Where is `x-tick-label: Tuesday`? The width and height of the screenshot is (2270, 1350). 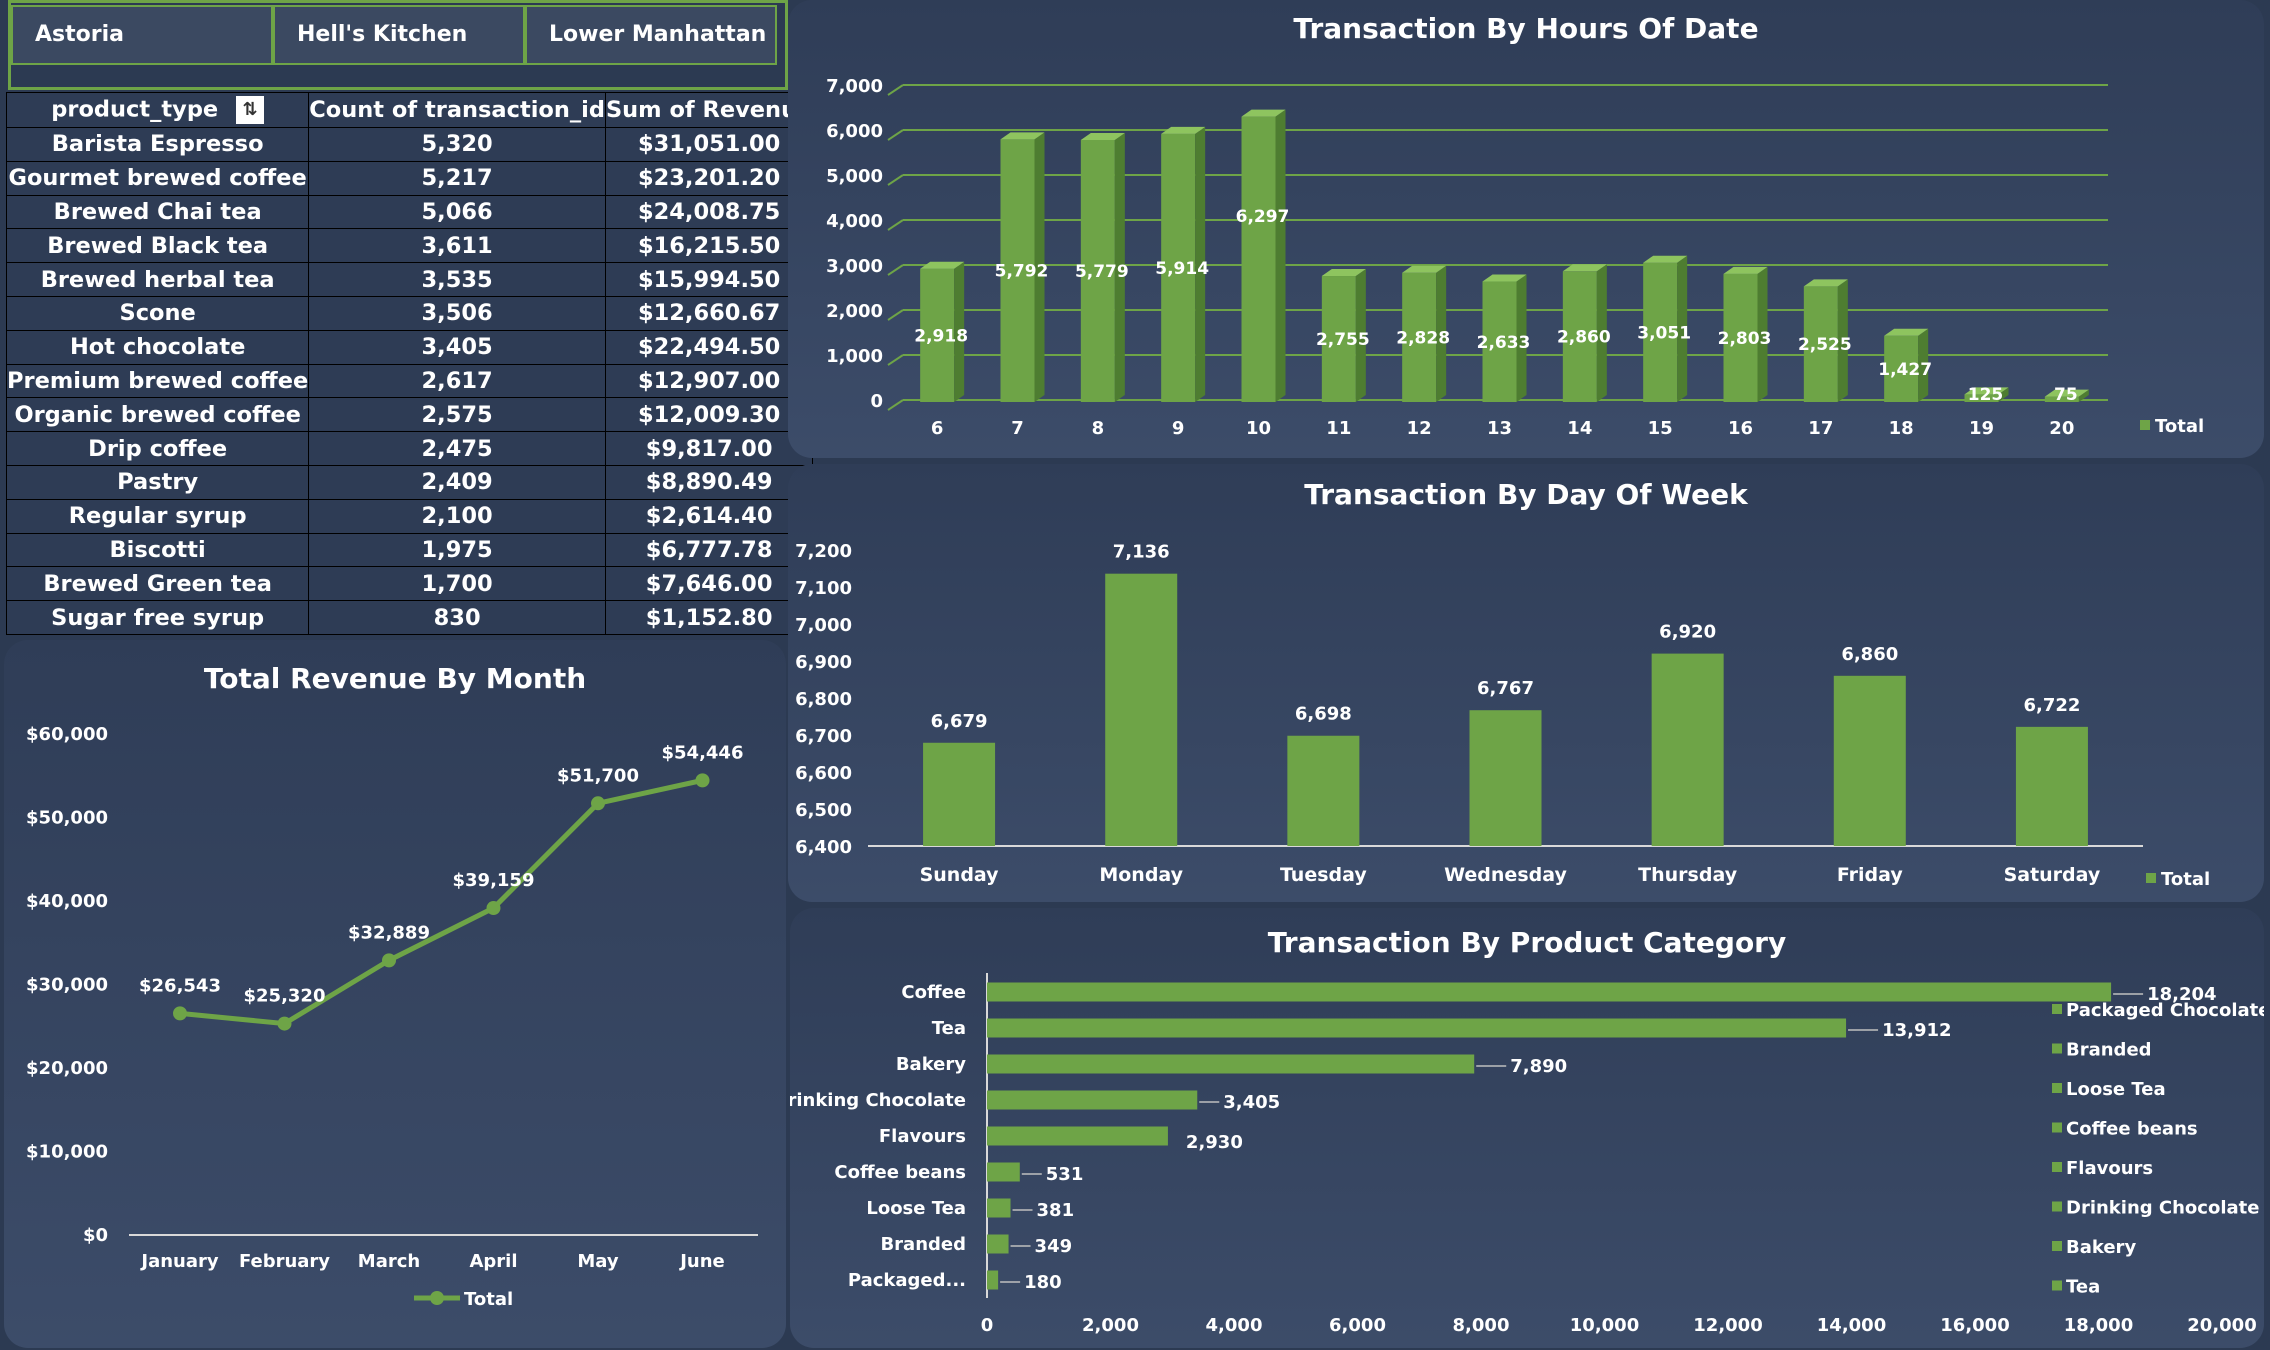
x-tick-label: Tuesday is located at coordinates (1323, 875).